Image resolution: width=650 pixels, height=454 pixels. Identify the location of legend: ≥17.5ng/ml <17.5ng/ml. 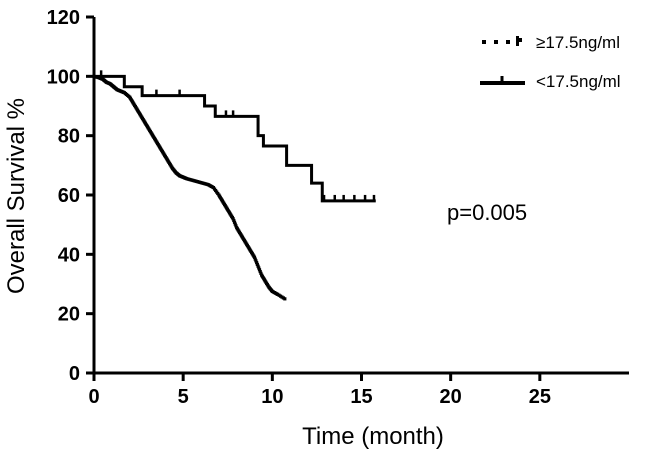
(550, 62).